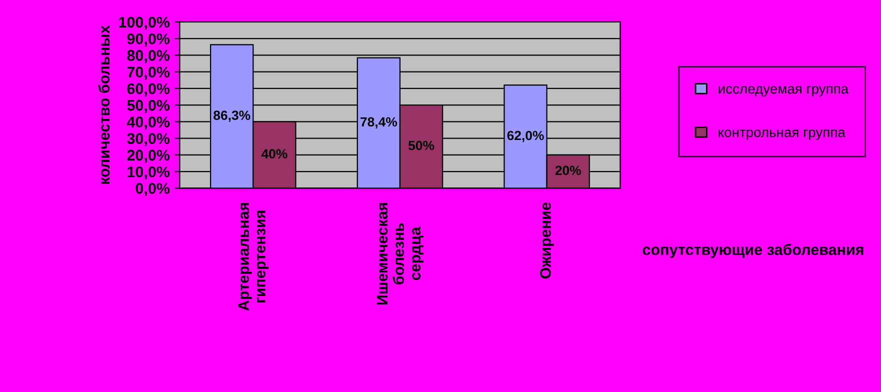 The image size is (881, 392). I want to click on data-label: 20%, so click(568, 171).